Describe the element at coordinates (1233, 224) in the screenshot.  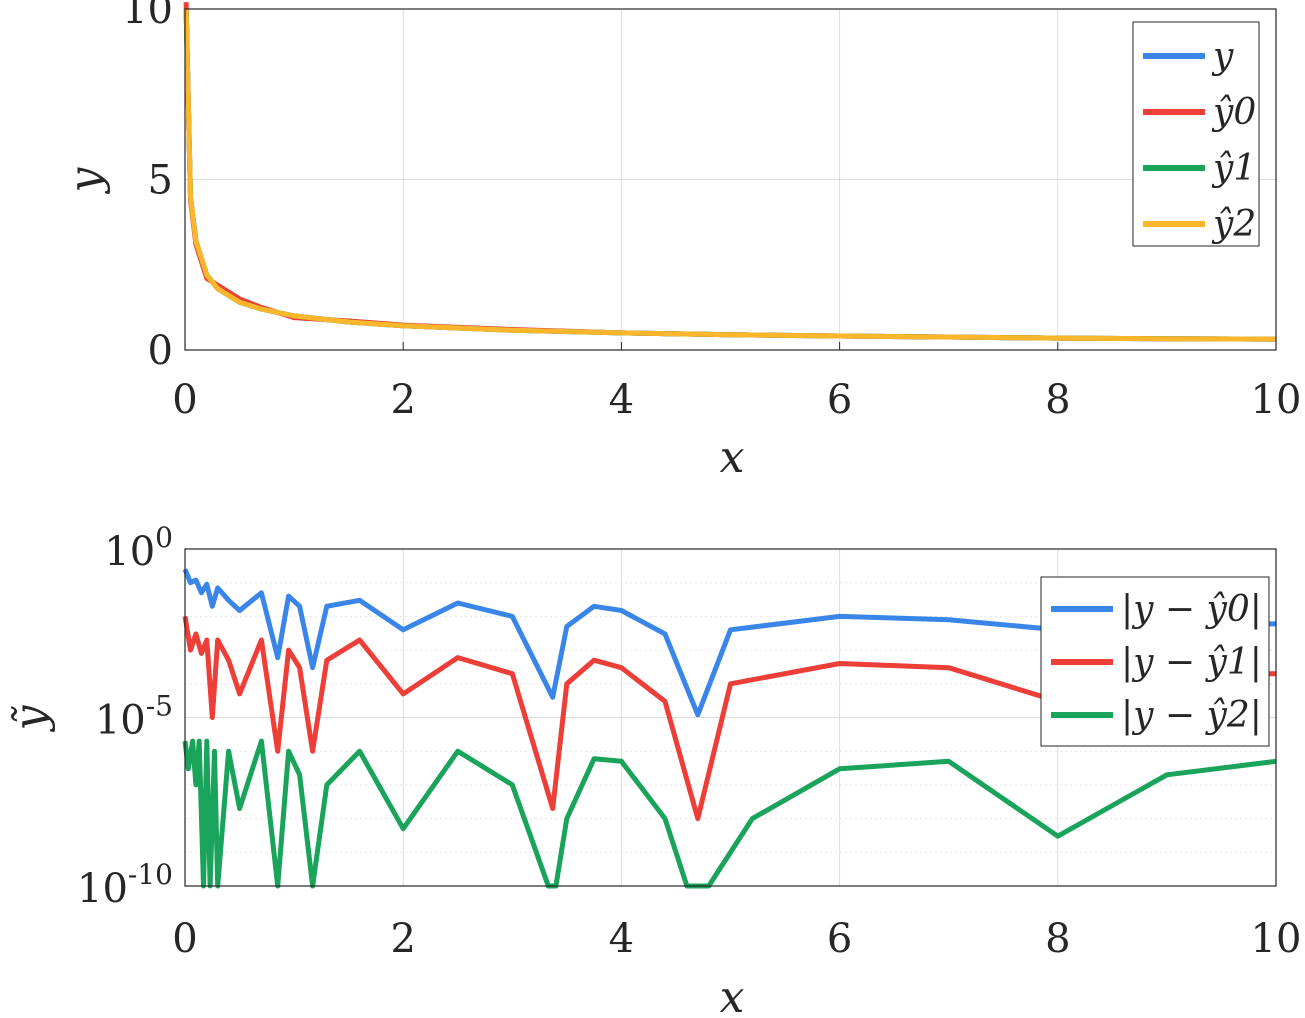
I see `top-legend-label: ŷ2` at that location.